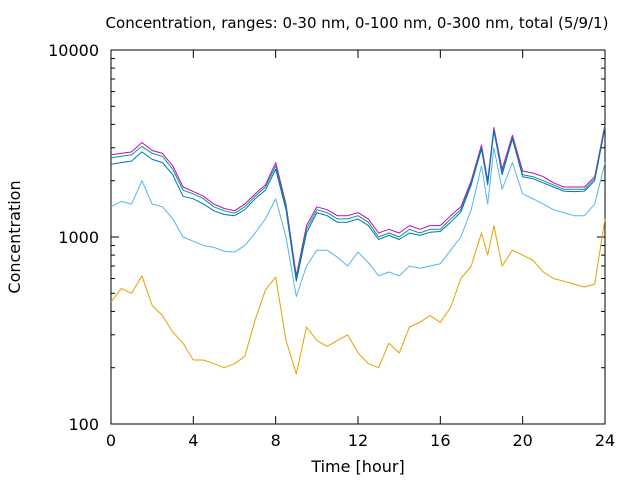  Describe the element at coordinates (83, 424) in the screenshot. I see `y-tick-label: 100` at that location.